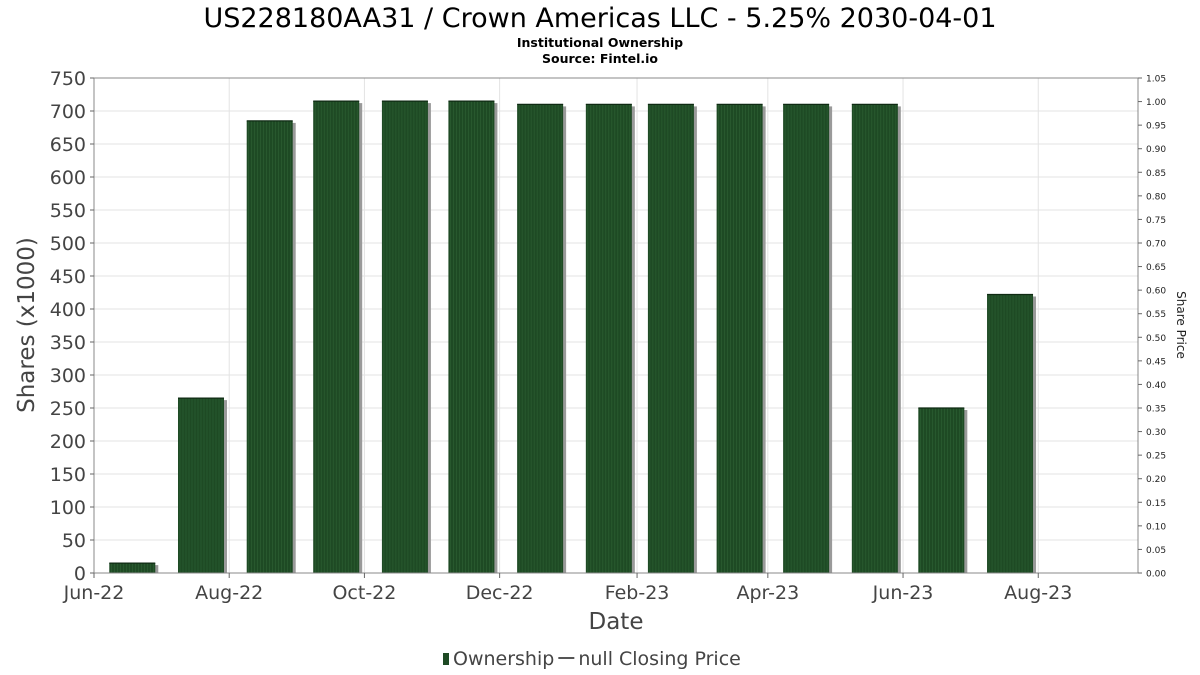 The height and width of the screenshot is (675, 1200). What do you see at coordinates (637, 593) in the screenshot?
I see `x-tick-label: Feb-23` at bounding box center [637, 593].